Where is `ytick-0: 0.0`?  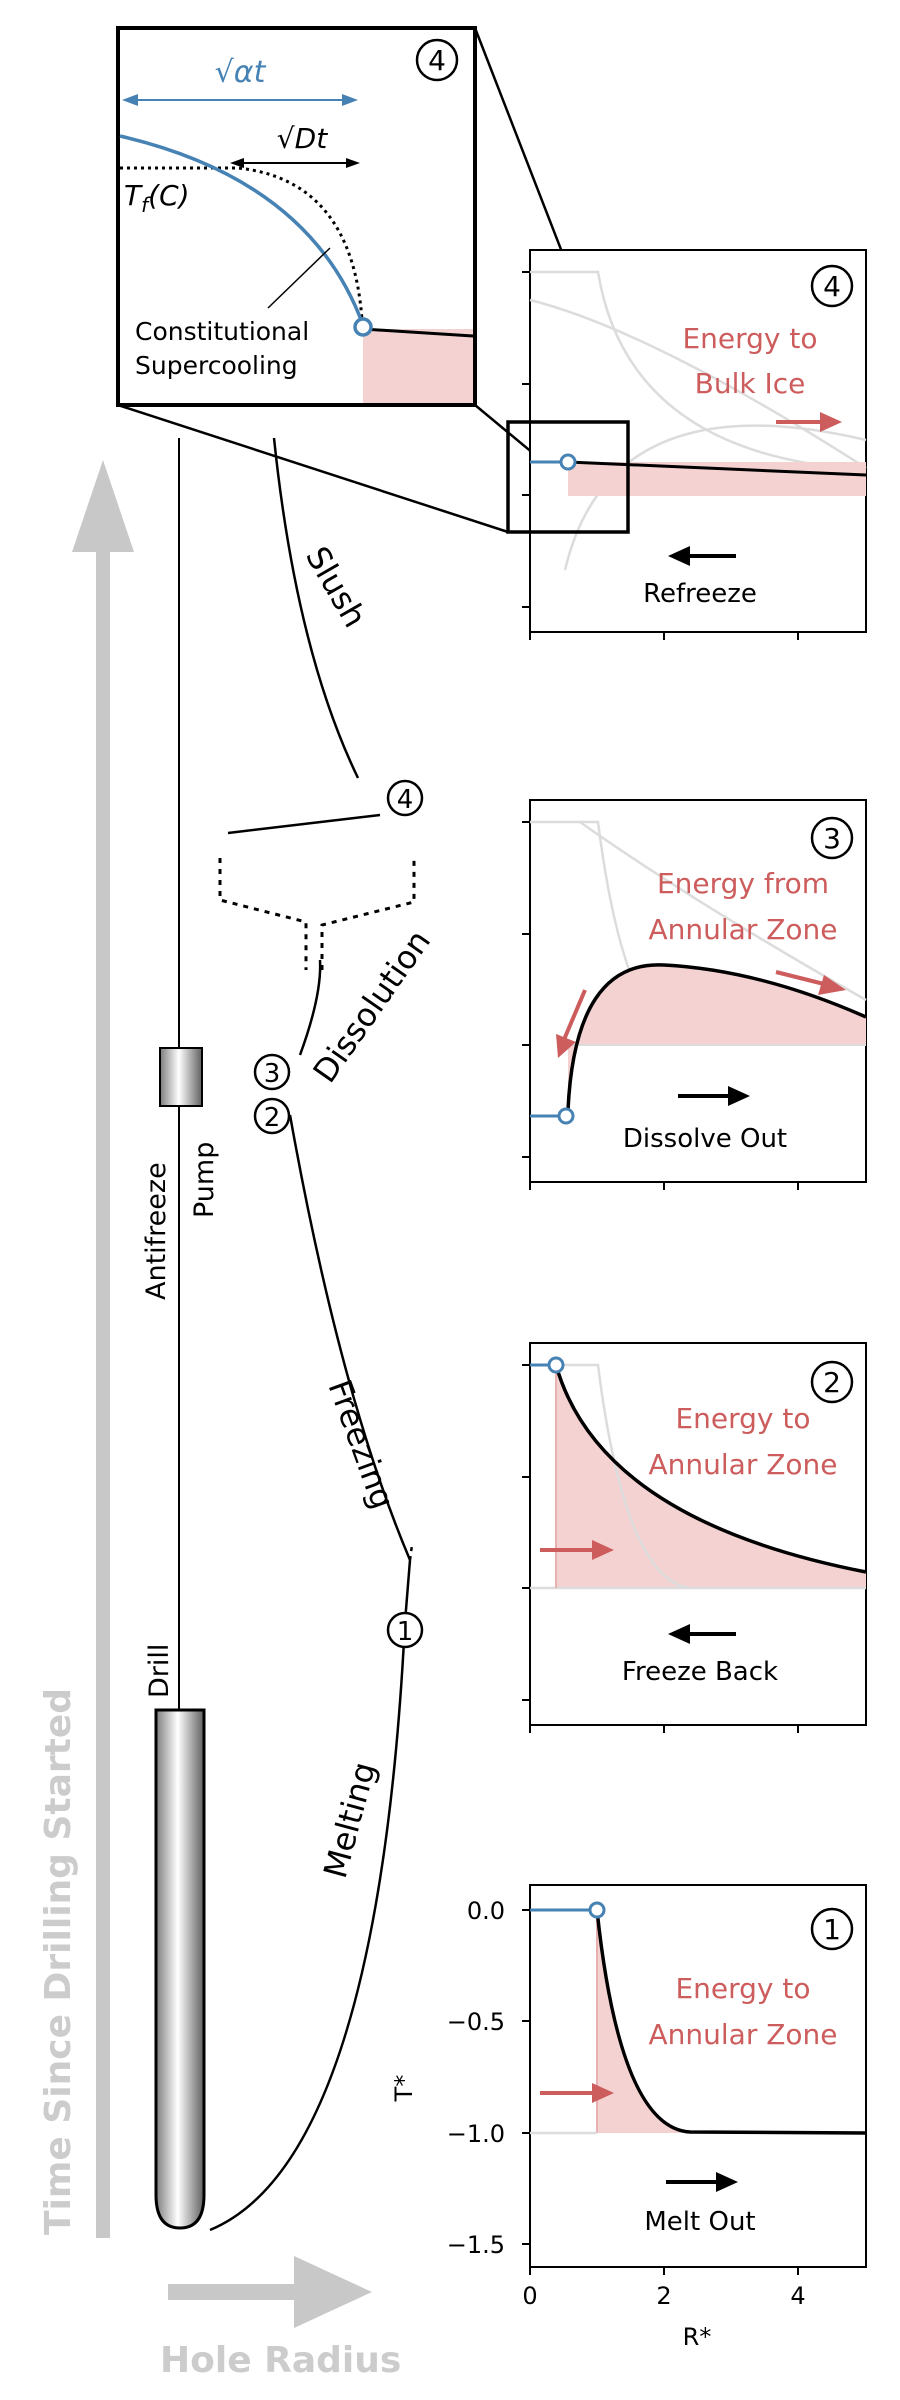 ytick-0: 0.0 is located at coordinates (486, 1911).